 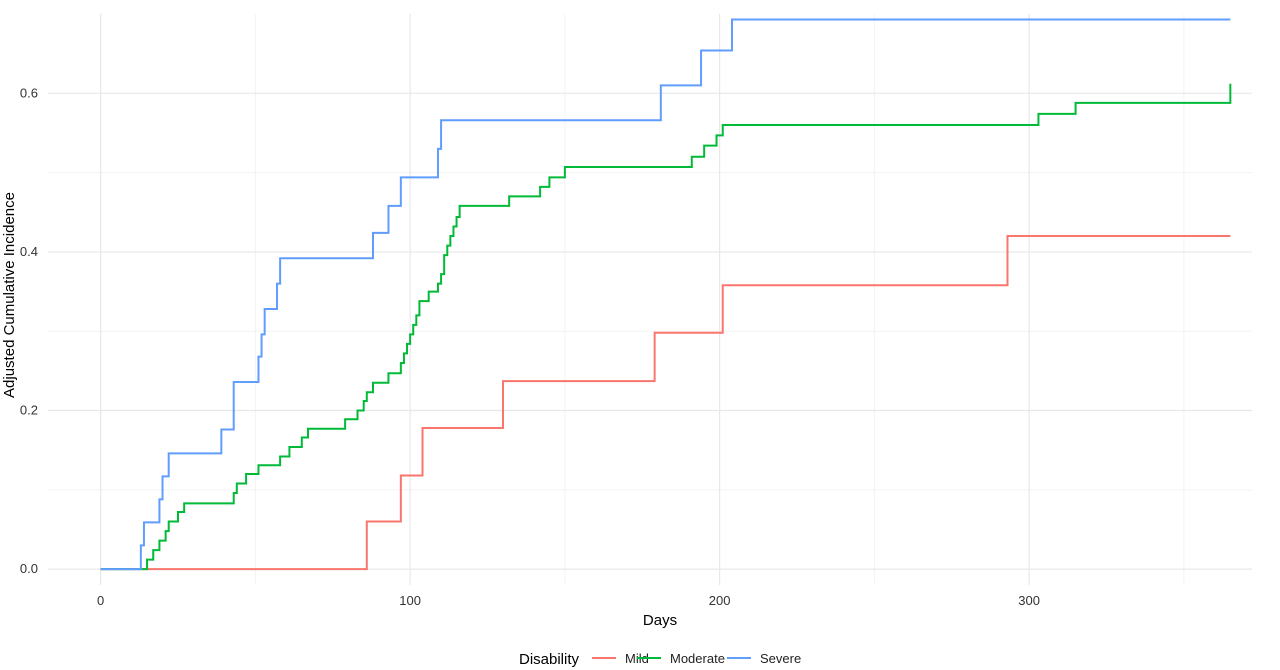 What do you see at coordinates (29, 568) in the screenshot?
I see `y-tick-label: 0.0` at bounding box center [29, 568].